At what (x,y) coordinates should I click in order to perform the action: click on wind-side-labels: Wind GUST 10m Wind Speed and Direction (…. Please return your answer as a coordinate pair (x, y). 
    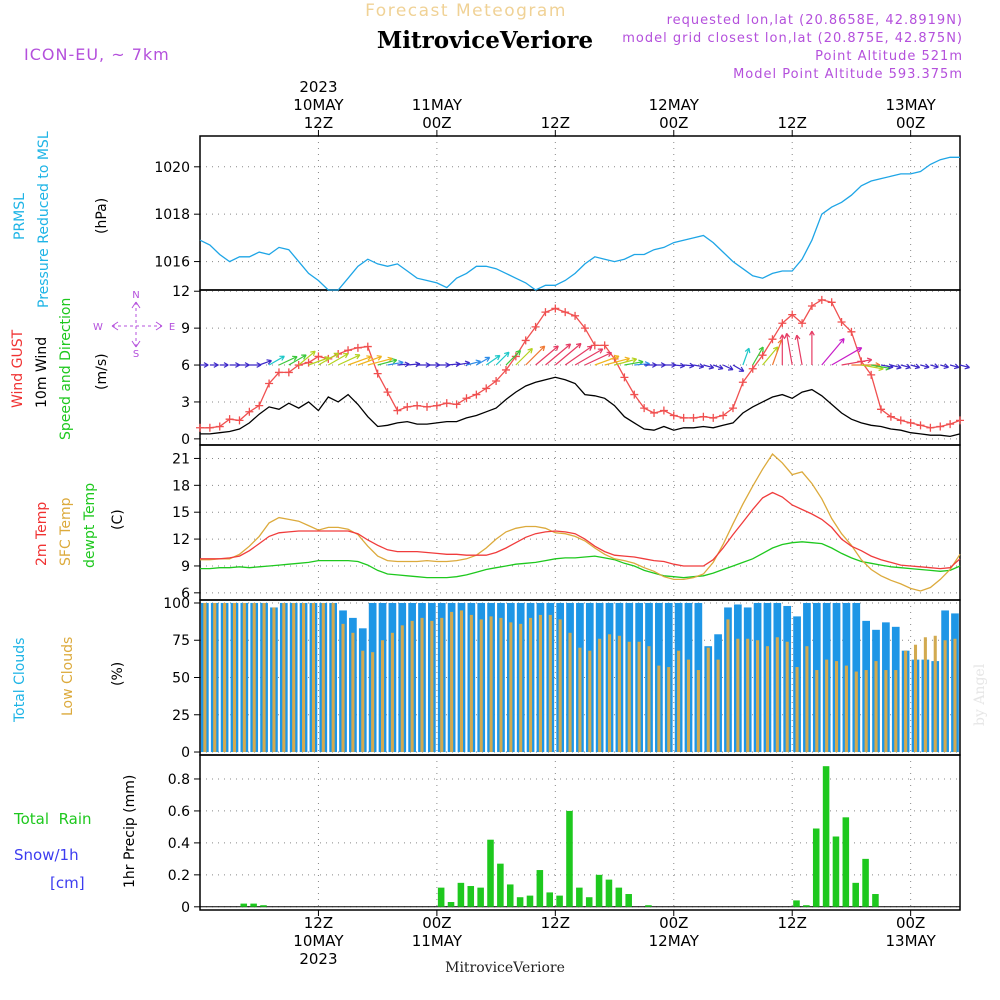
    Looking at the image, I should click on (92, 365).